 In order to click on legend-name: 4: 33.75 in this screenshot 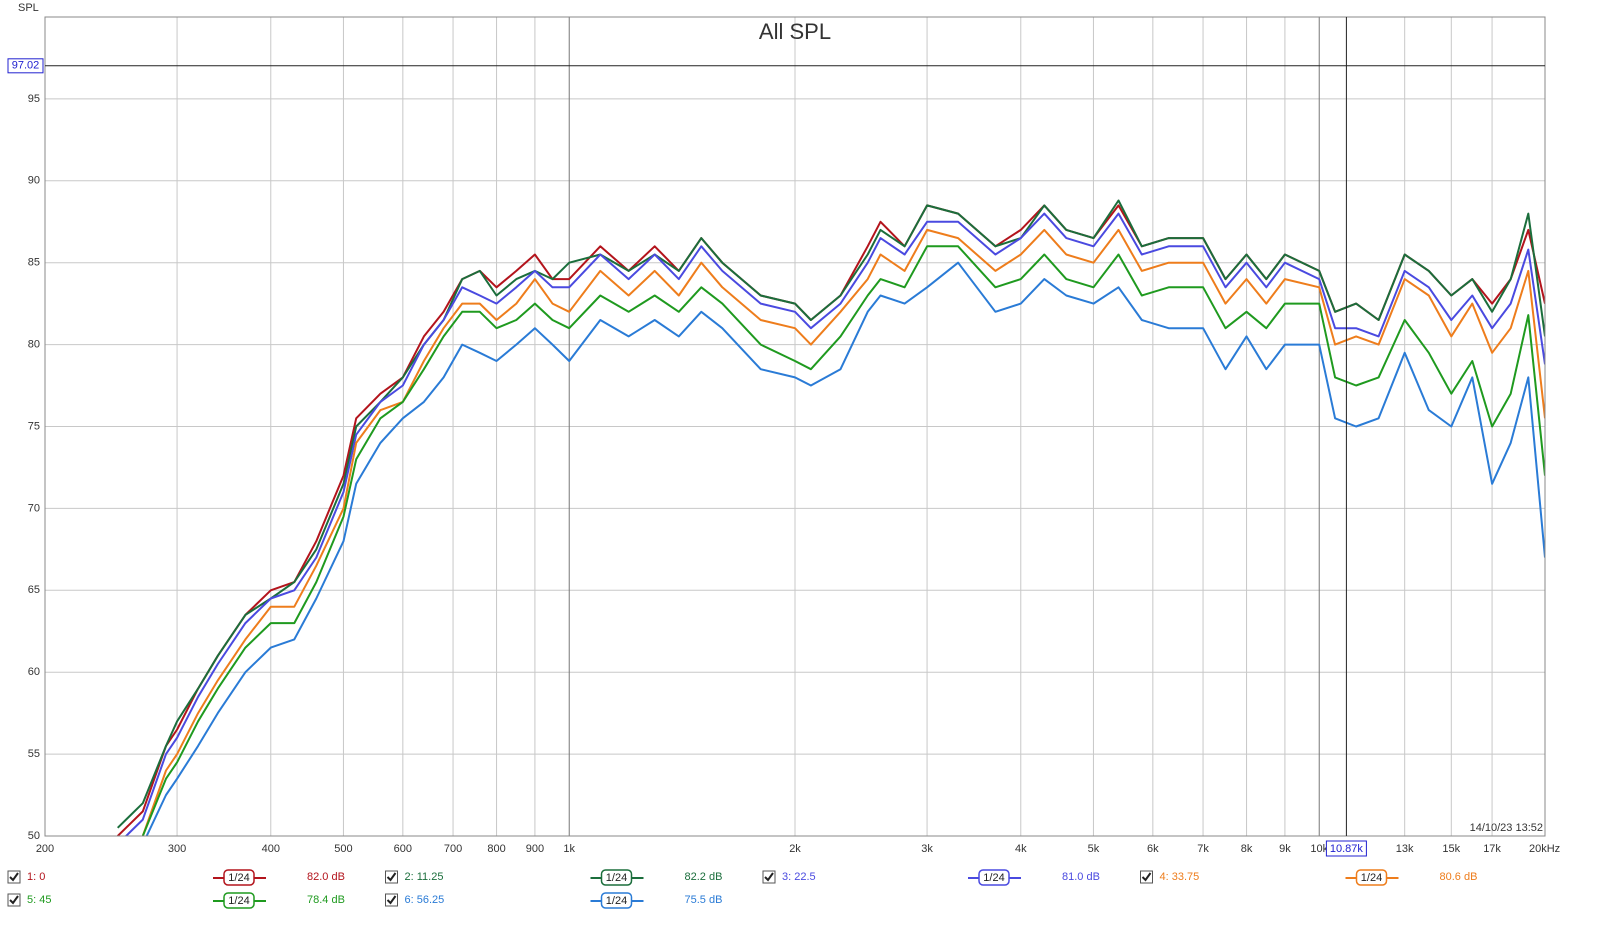, I will do `click(1180, 877)`.